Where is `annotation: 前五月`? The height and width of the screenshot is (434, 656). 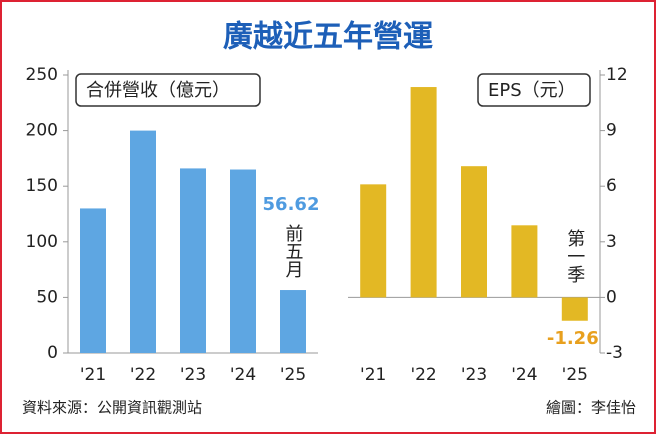
annotation: 前五月 is located at coordinates (293, 251).